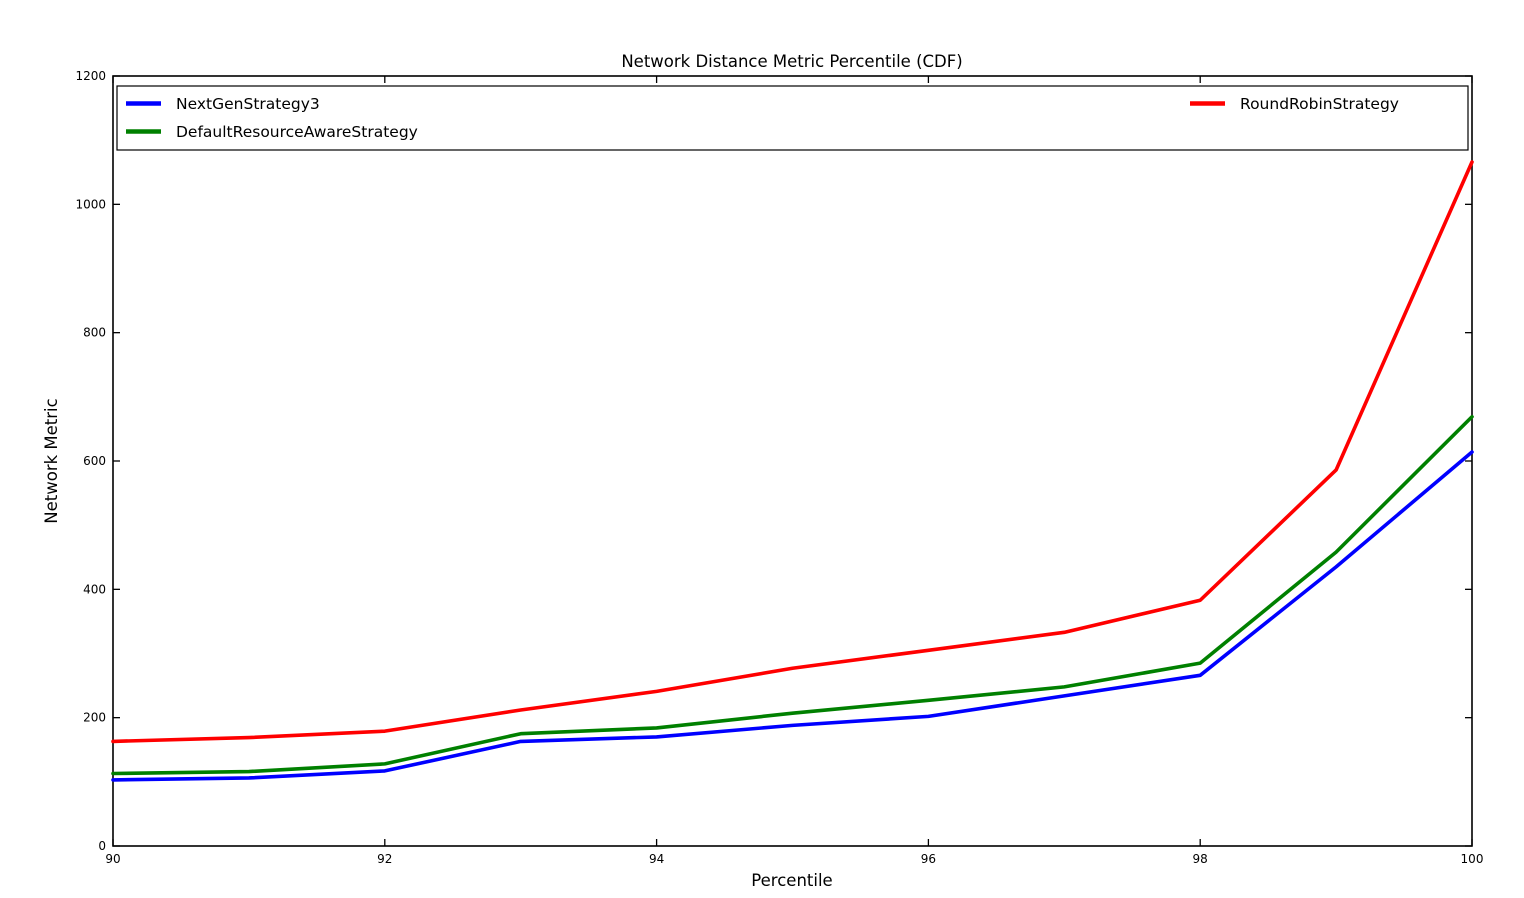 The height and width of the screenshot is (898, 1524). What do you see at coordinates (102, 846) in the screenshot?
I see `y-tick-label: 0` at bounding box center [102, 846].